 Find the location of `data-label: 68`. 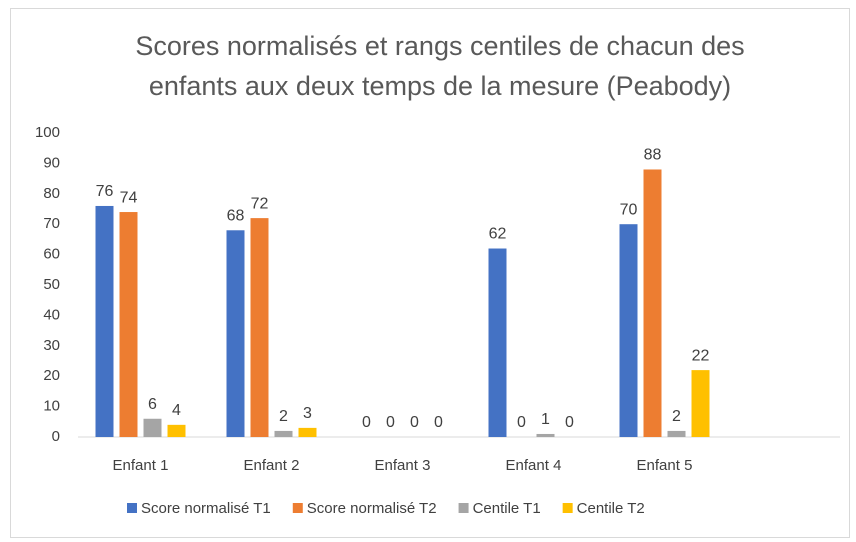

data-label: 68 is located at coordinates (236, 215).